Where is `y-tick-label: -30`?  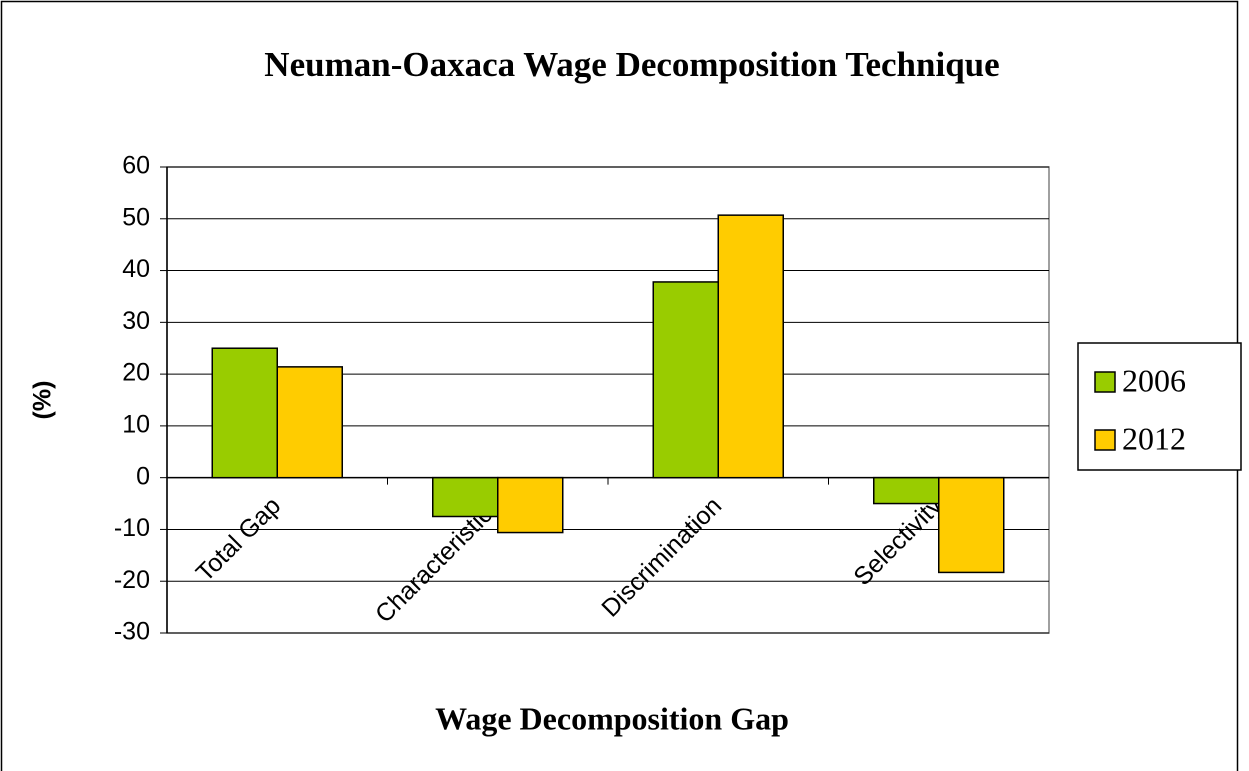 y-tick-label: -30 is located at coordinates (132, 632).